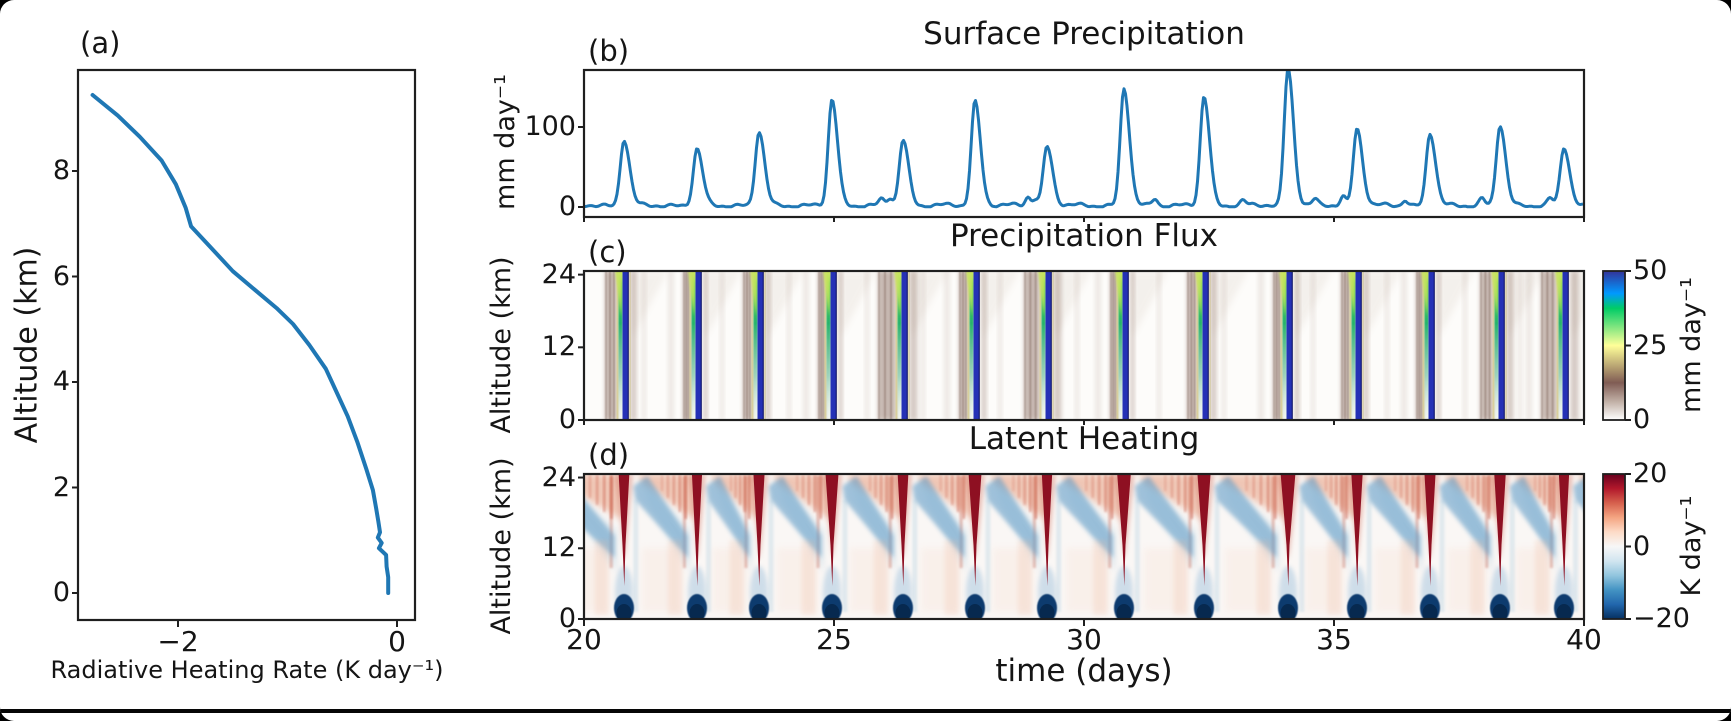  Describe the element at coordinates (1084, 345) in the screenshot. I see `heatmap-precip-flux` at that location.